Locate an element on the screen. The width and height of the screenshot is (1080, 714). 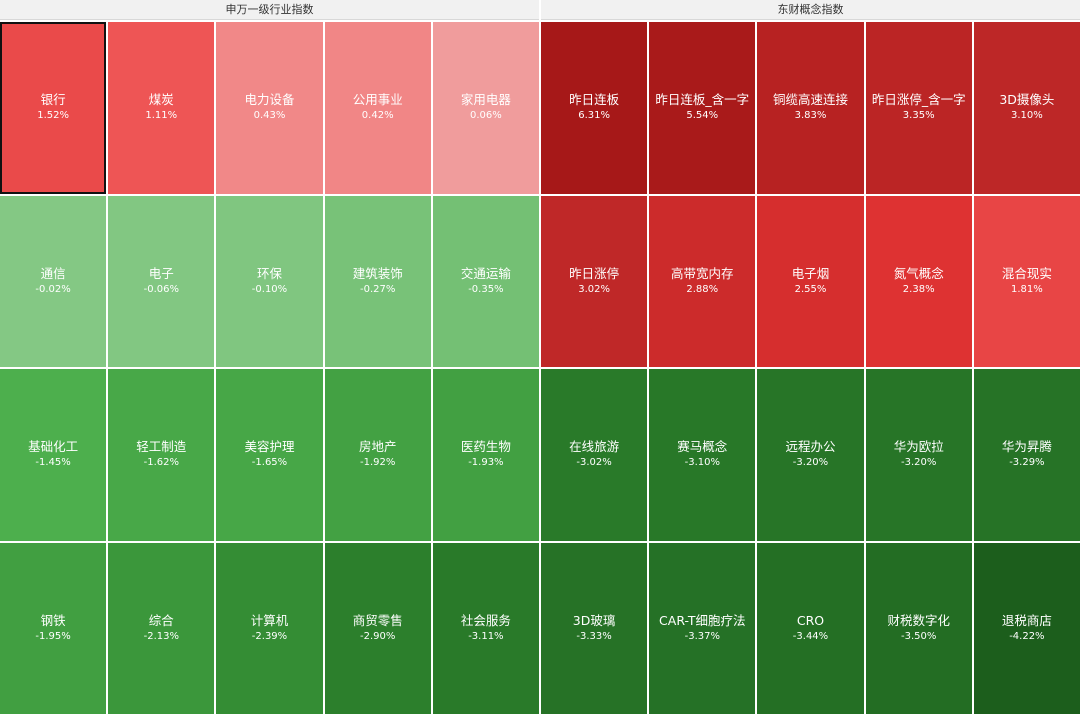
tile-change-percent: 5.54% is located at coordinates (702, 116).